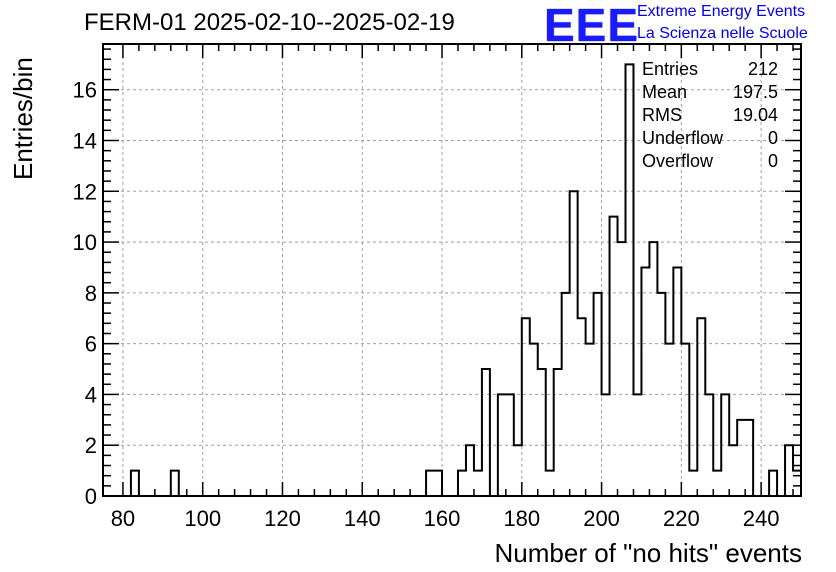 The width and height of the screenshot is (836, 572). I want to click on x-tick-label: 120, so click(282, 518).